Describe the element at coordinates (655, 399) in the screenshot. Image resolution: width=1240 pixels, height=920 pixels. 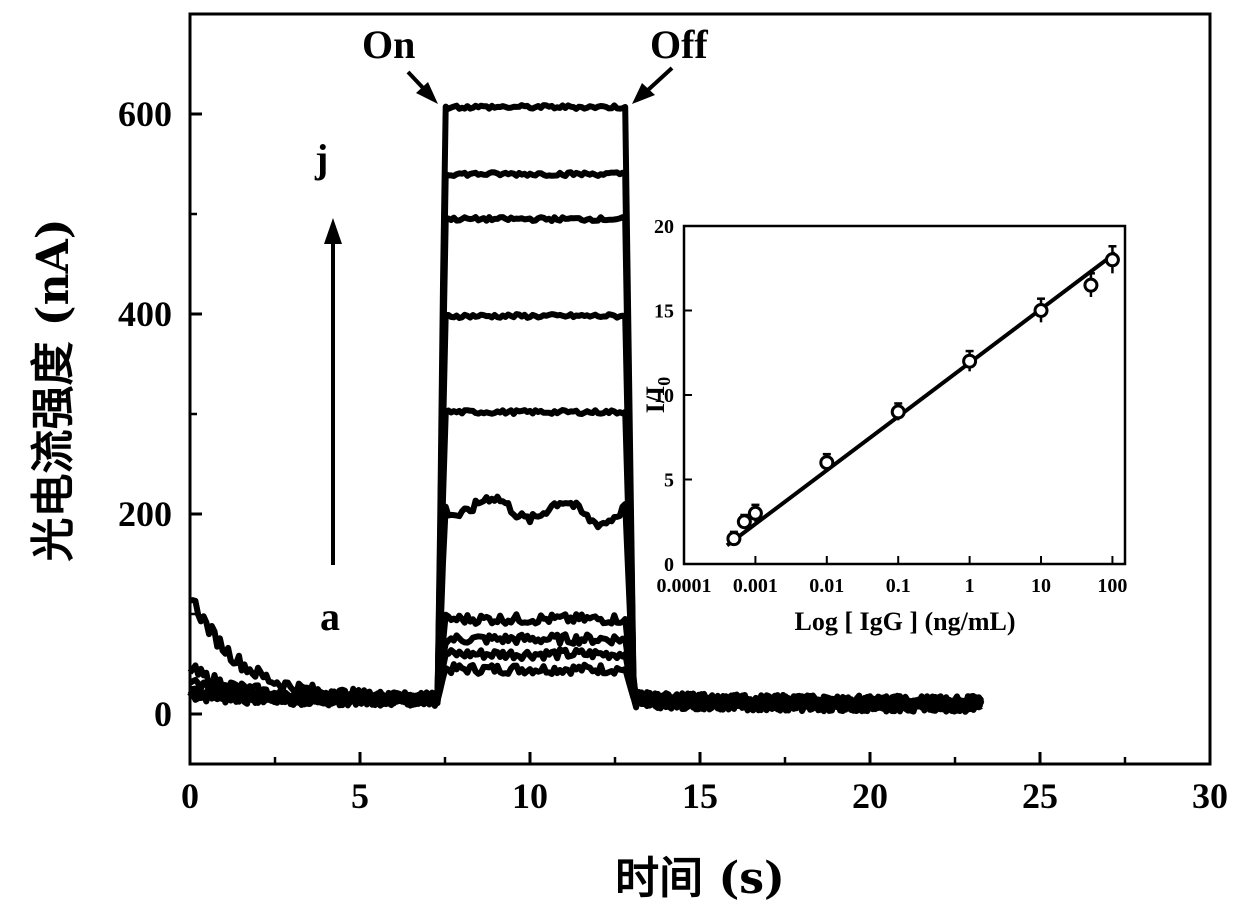
I see `inset-y-label-main: I/I` at that location.